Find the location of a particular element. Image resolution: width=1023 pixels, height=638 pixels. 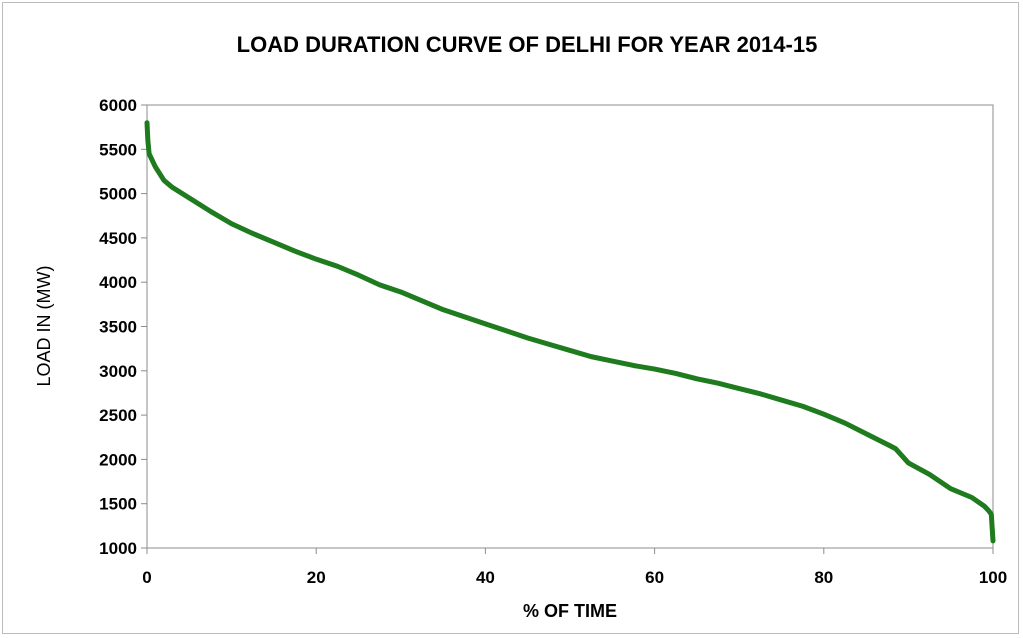

y-tick-label: 3500 is located at coordinates (118, 327).